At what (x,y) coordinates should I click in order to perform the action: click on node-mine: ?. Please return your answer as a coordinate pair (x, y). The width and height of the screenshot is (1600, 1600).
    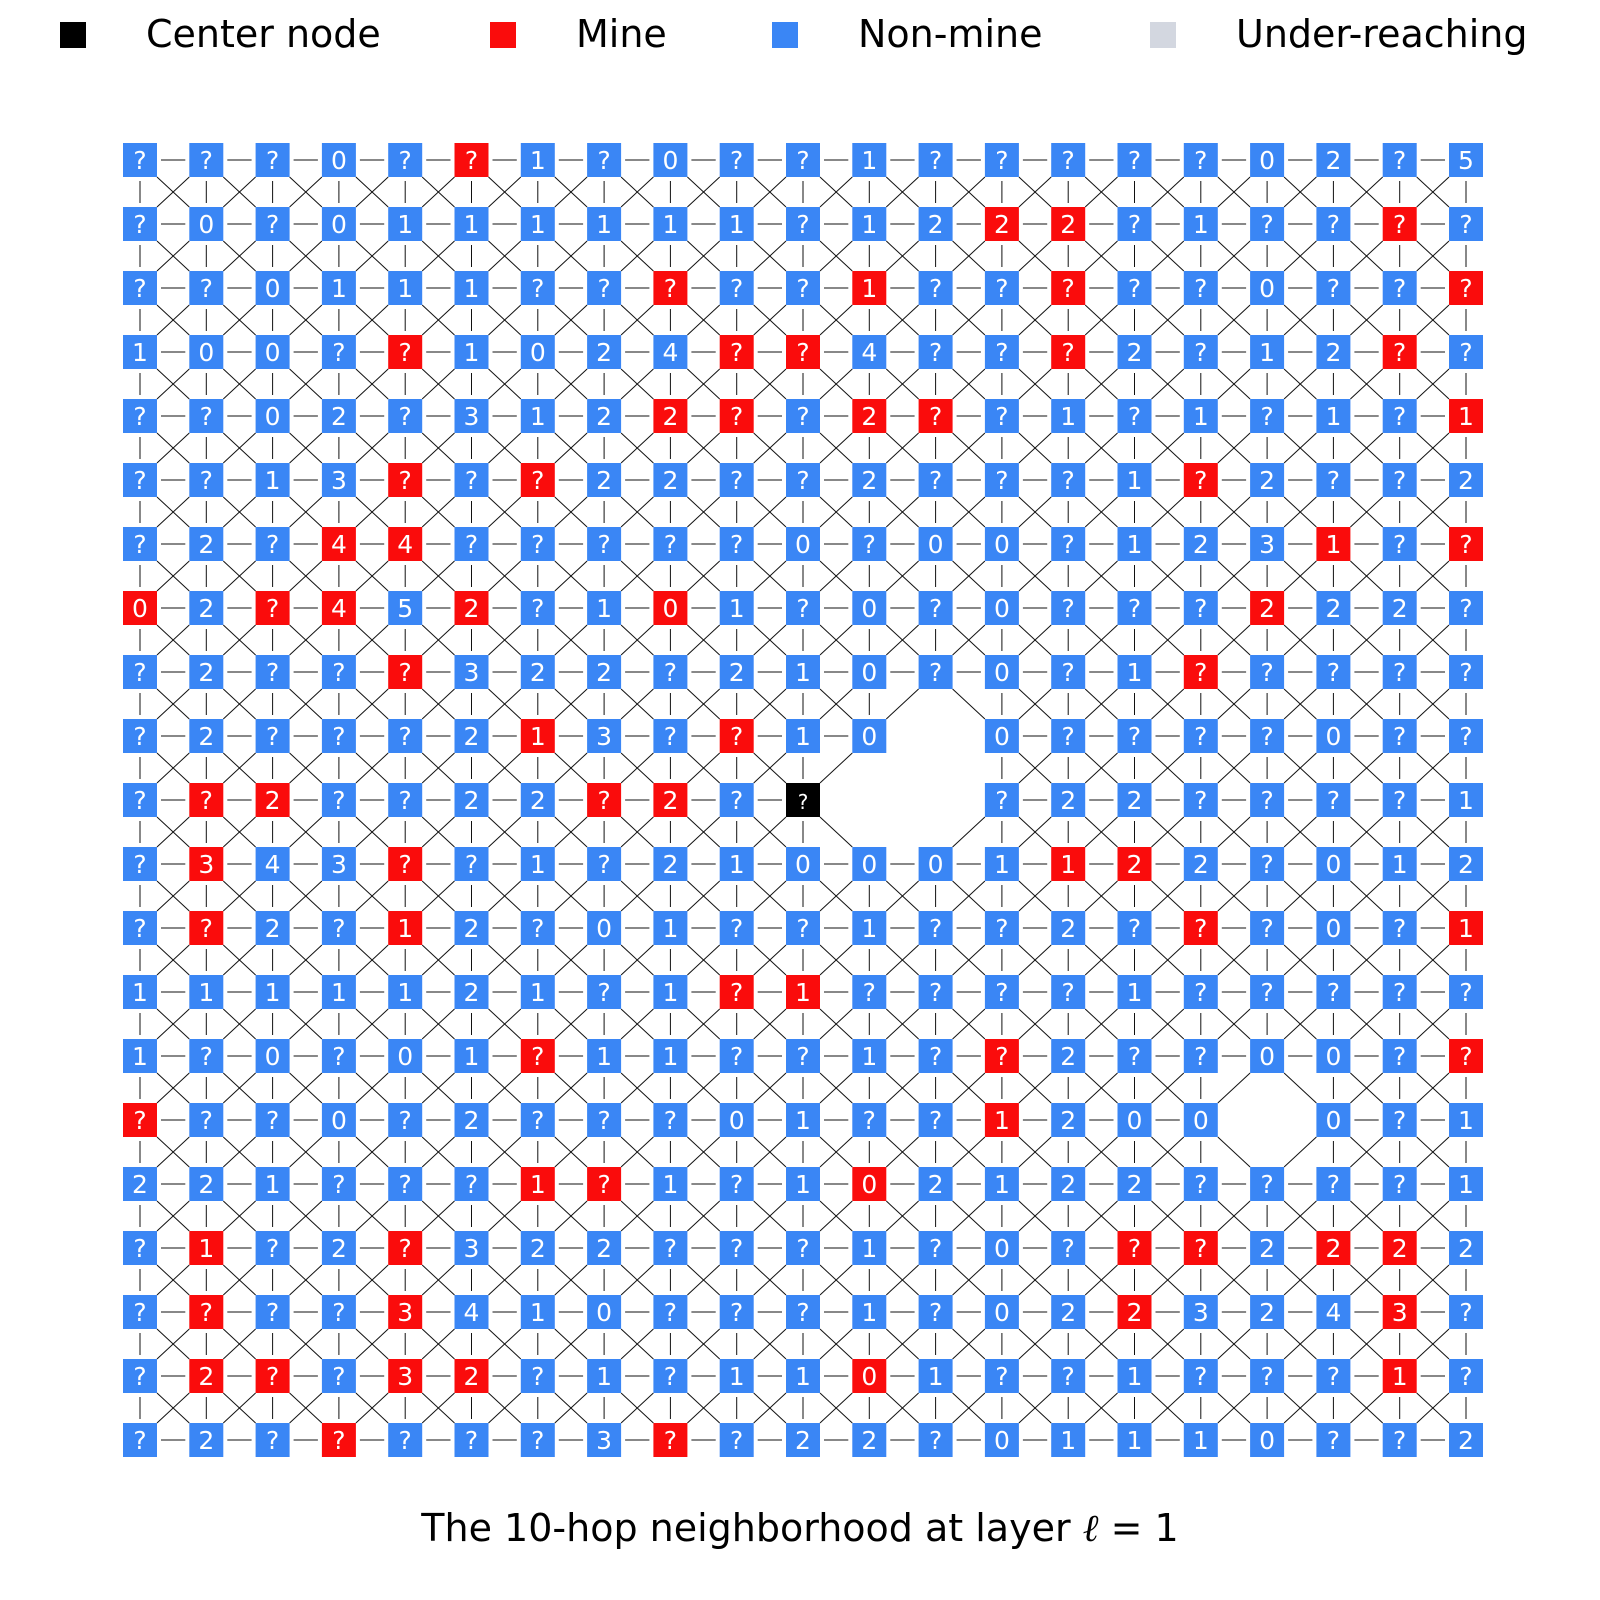
    Looking at the image, I should click on (140, 1120).